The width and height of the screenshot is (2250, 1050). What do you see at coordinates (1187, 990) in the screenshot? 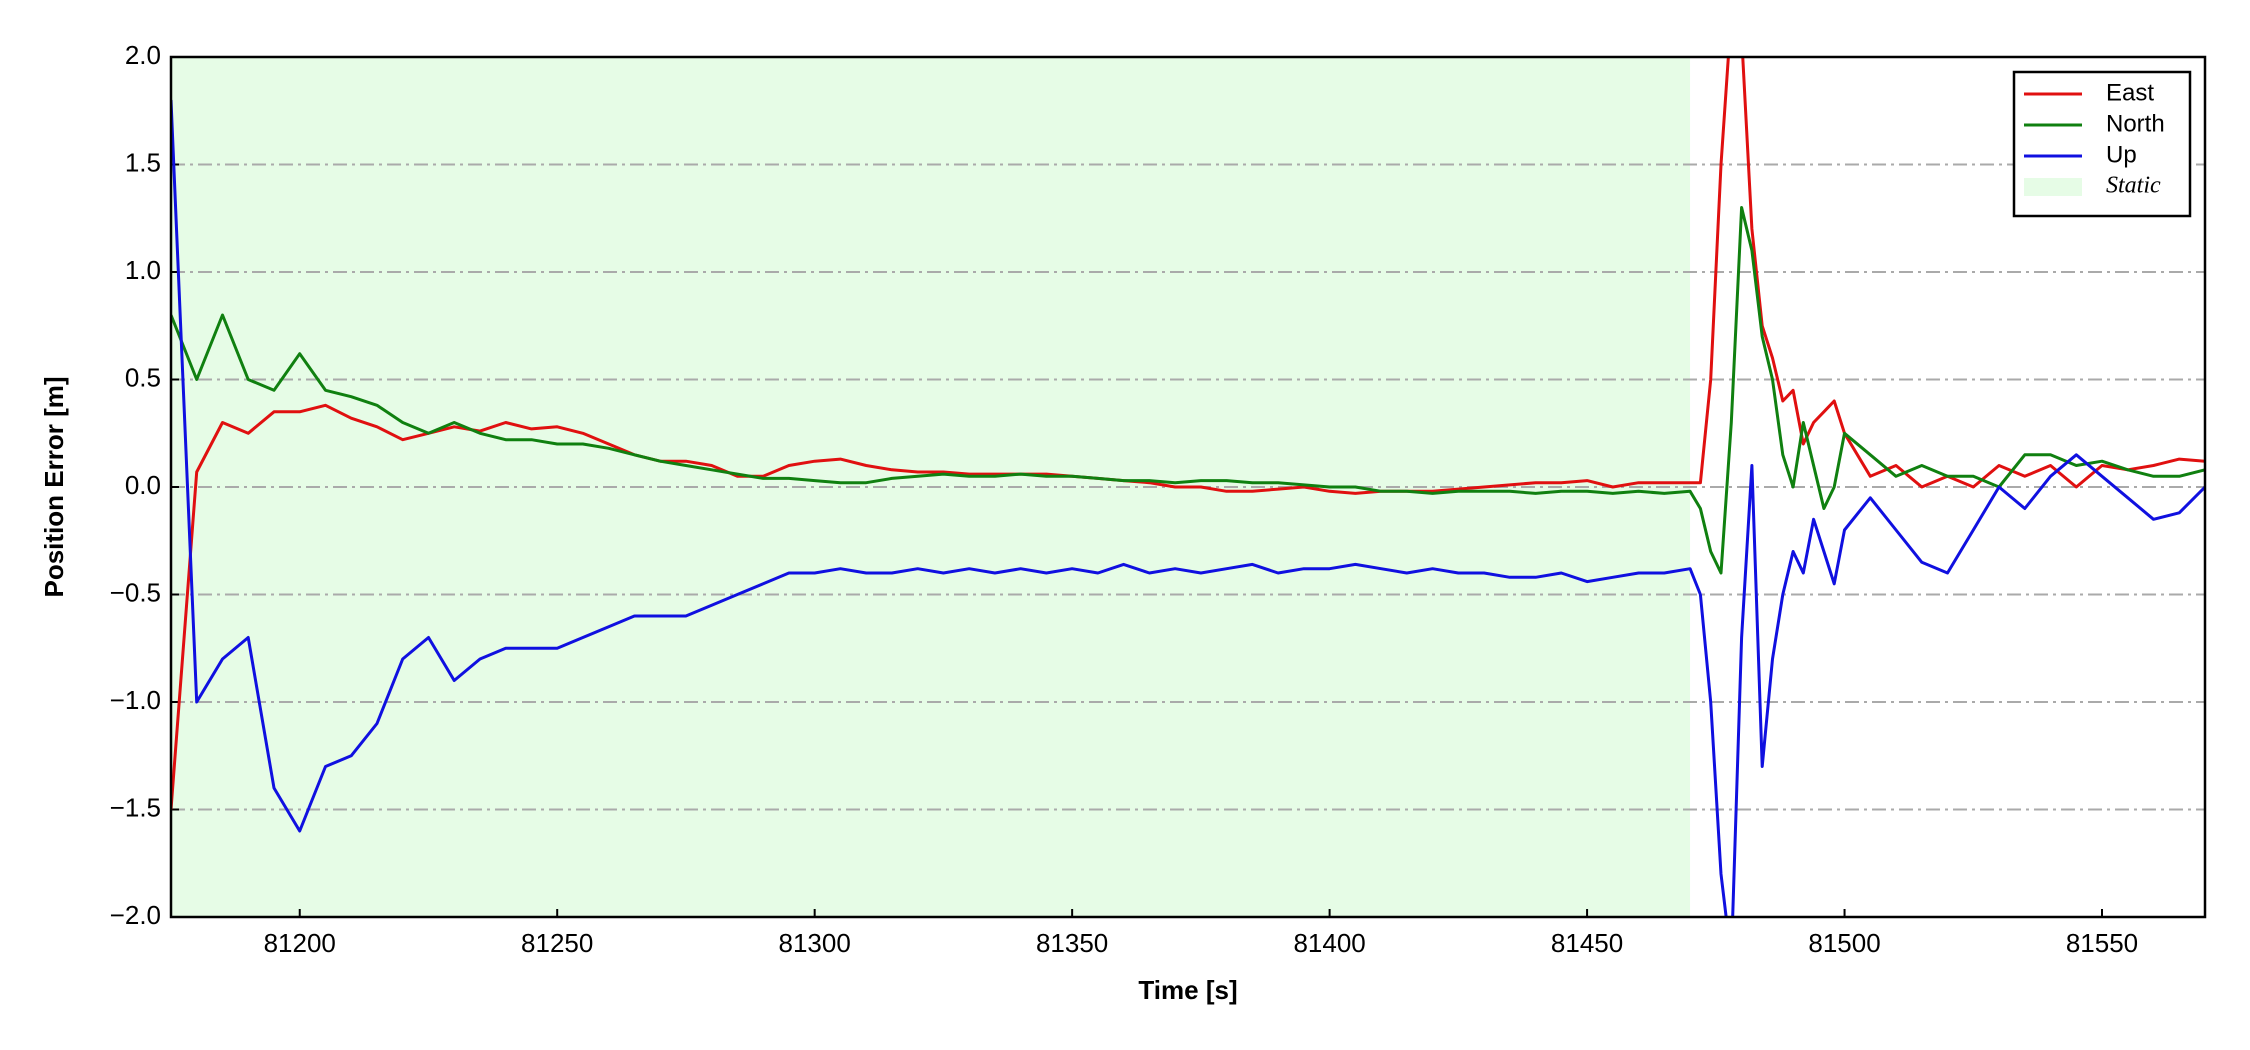
I see `x-axis-label: Time [s]` at bounding box center [1187, 990].